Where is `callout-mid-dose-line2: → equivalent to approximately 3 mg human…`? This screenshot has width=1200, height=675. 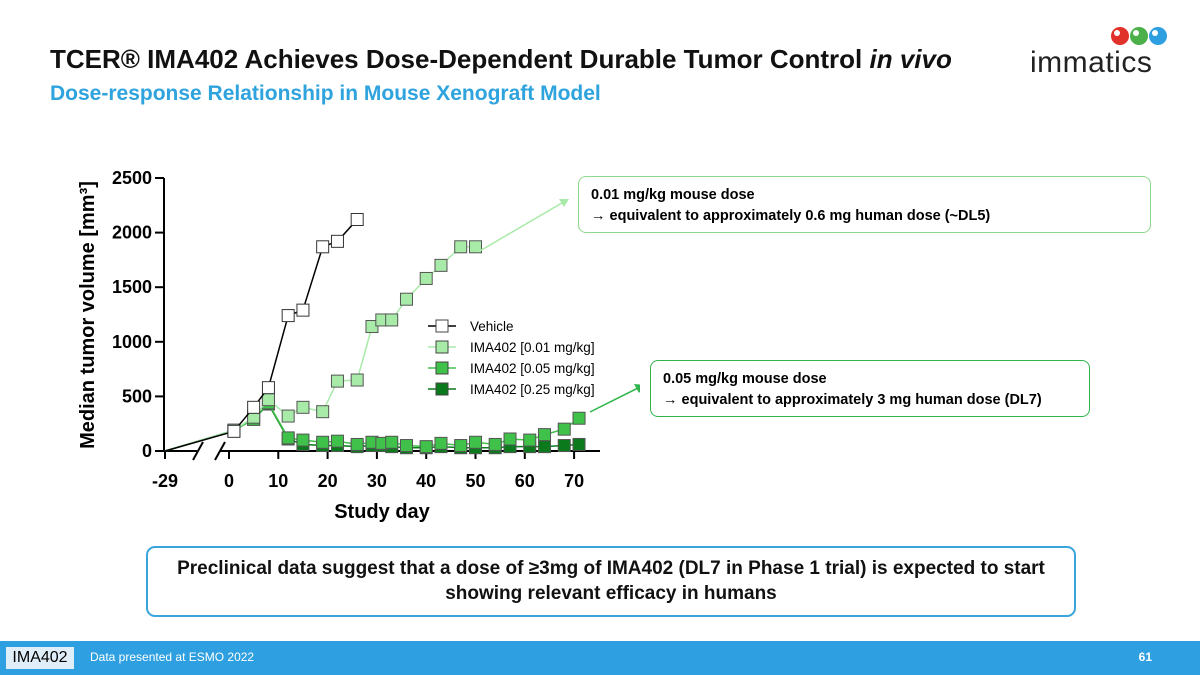 callout-mid-dose-line2: → equivalent to approximately 3 mg human… is located at coordinates (852, 400).